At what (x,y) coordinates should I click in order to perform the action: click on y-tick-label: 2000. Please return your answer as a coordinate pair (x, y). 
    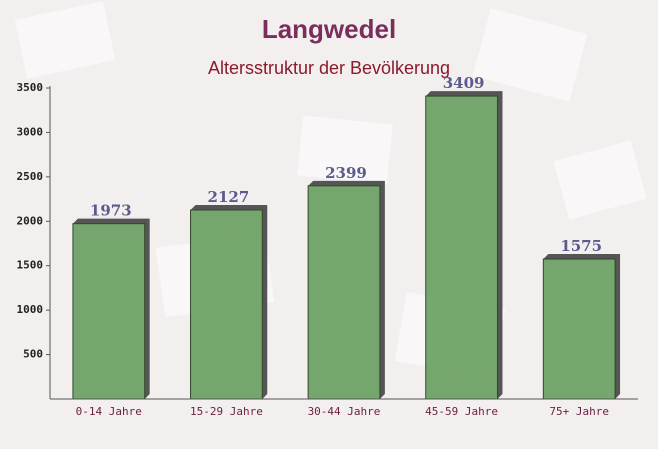
    Looking at the image, I should click on (30, 220).